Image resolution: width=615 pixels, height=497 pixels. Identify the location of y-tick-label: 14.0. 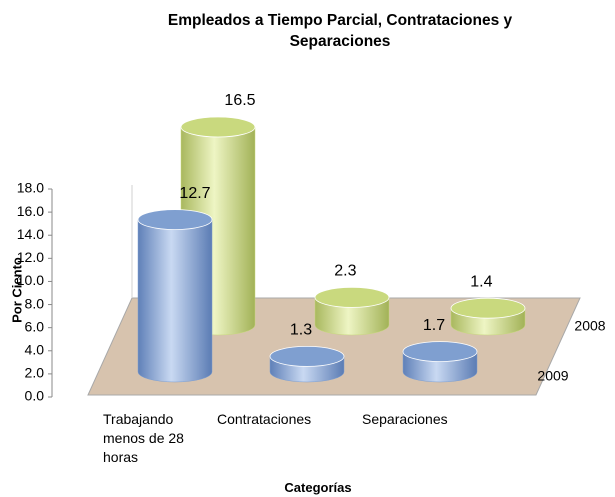
(30, 234).